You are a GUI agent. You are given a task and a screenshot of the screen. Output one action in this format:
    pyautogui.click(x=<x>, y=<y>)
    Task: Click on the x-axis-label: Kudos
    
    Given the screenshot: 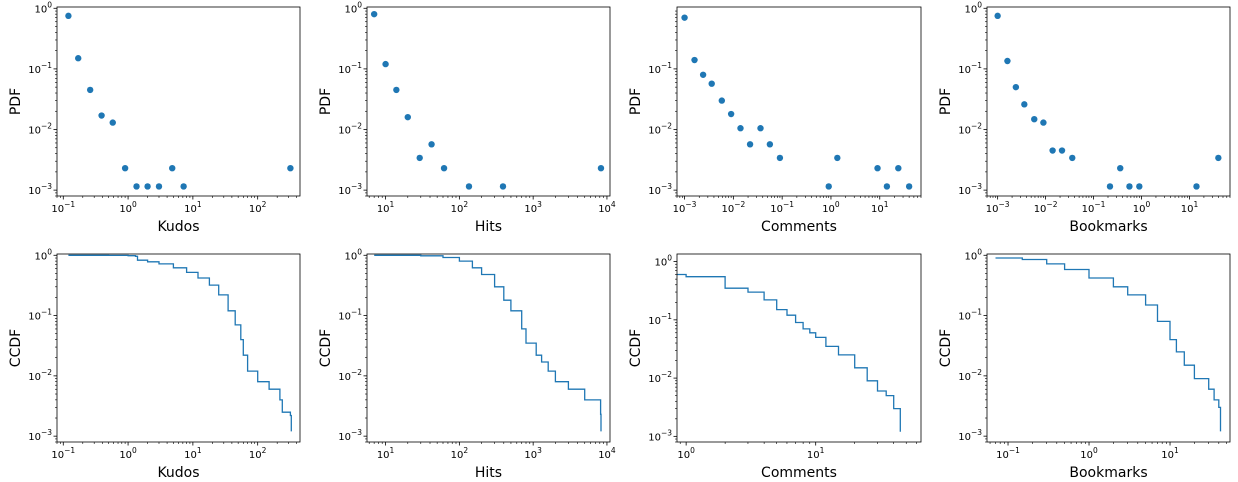 What is the action you would take?
    pyautogui.click(x=178, y=473)
    